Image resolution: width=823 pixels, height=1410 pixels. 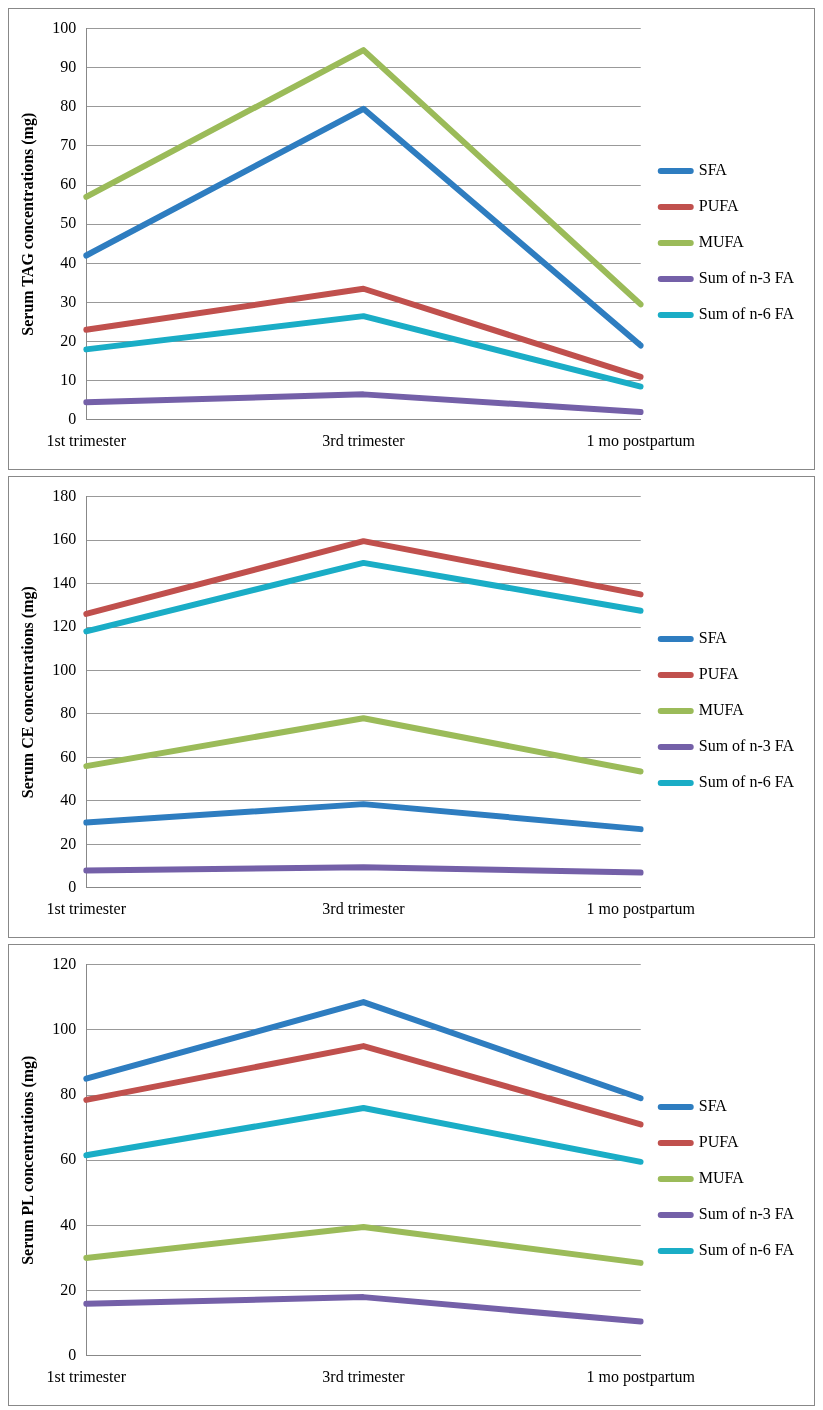 What do you see at coordinates (64, 495) in the screenshot?
I see `y-tick-label: 180` at bounding box center [64, 495].